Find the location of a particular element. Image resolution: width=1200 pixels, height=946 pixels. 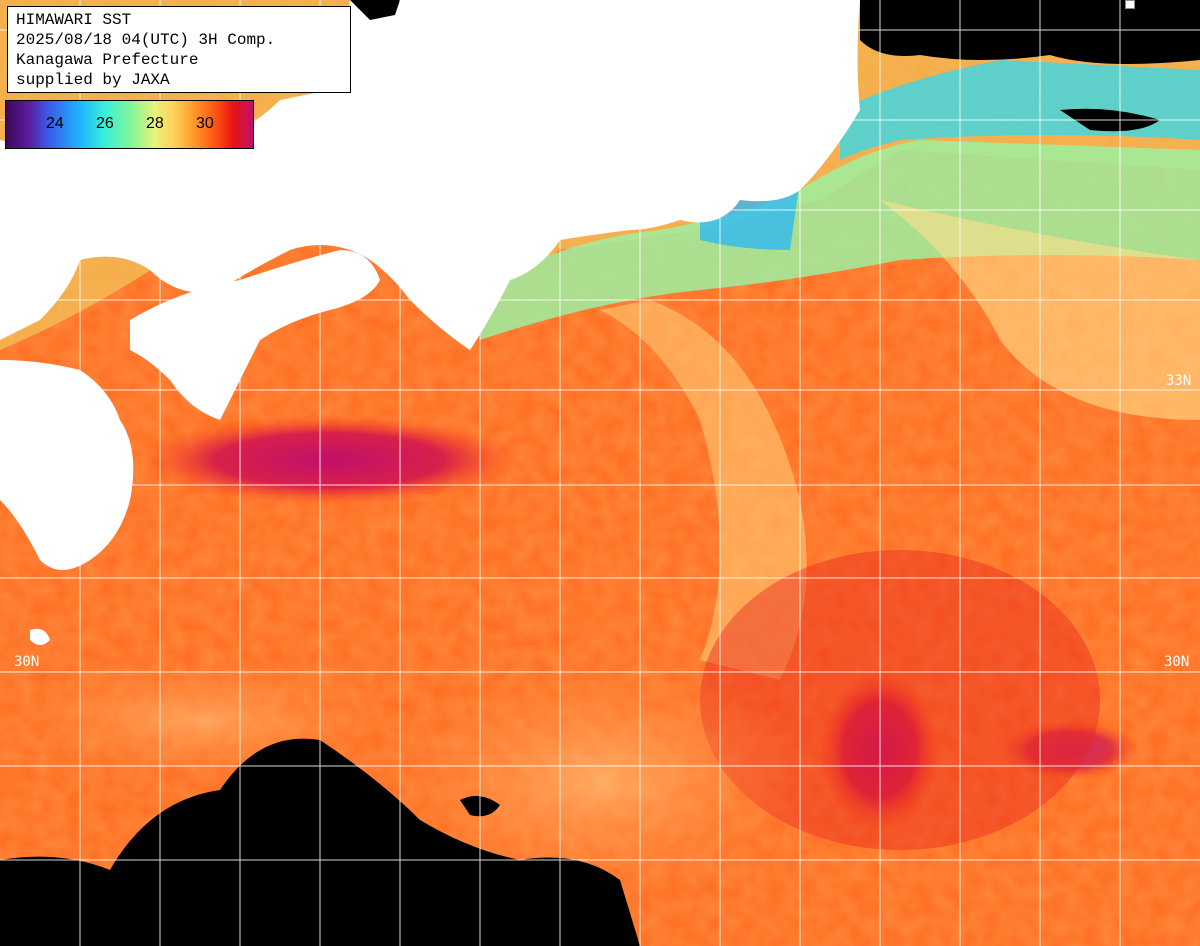

land-kyushu is located at coordinates (67, 465).